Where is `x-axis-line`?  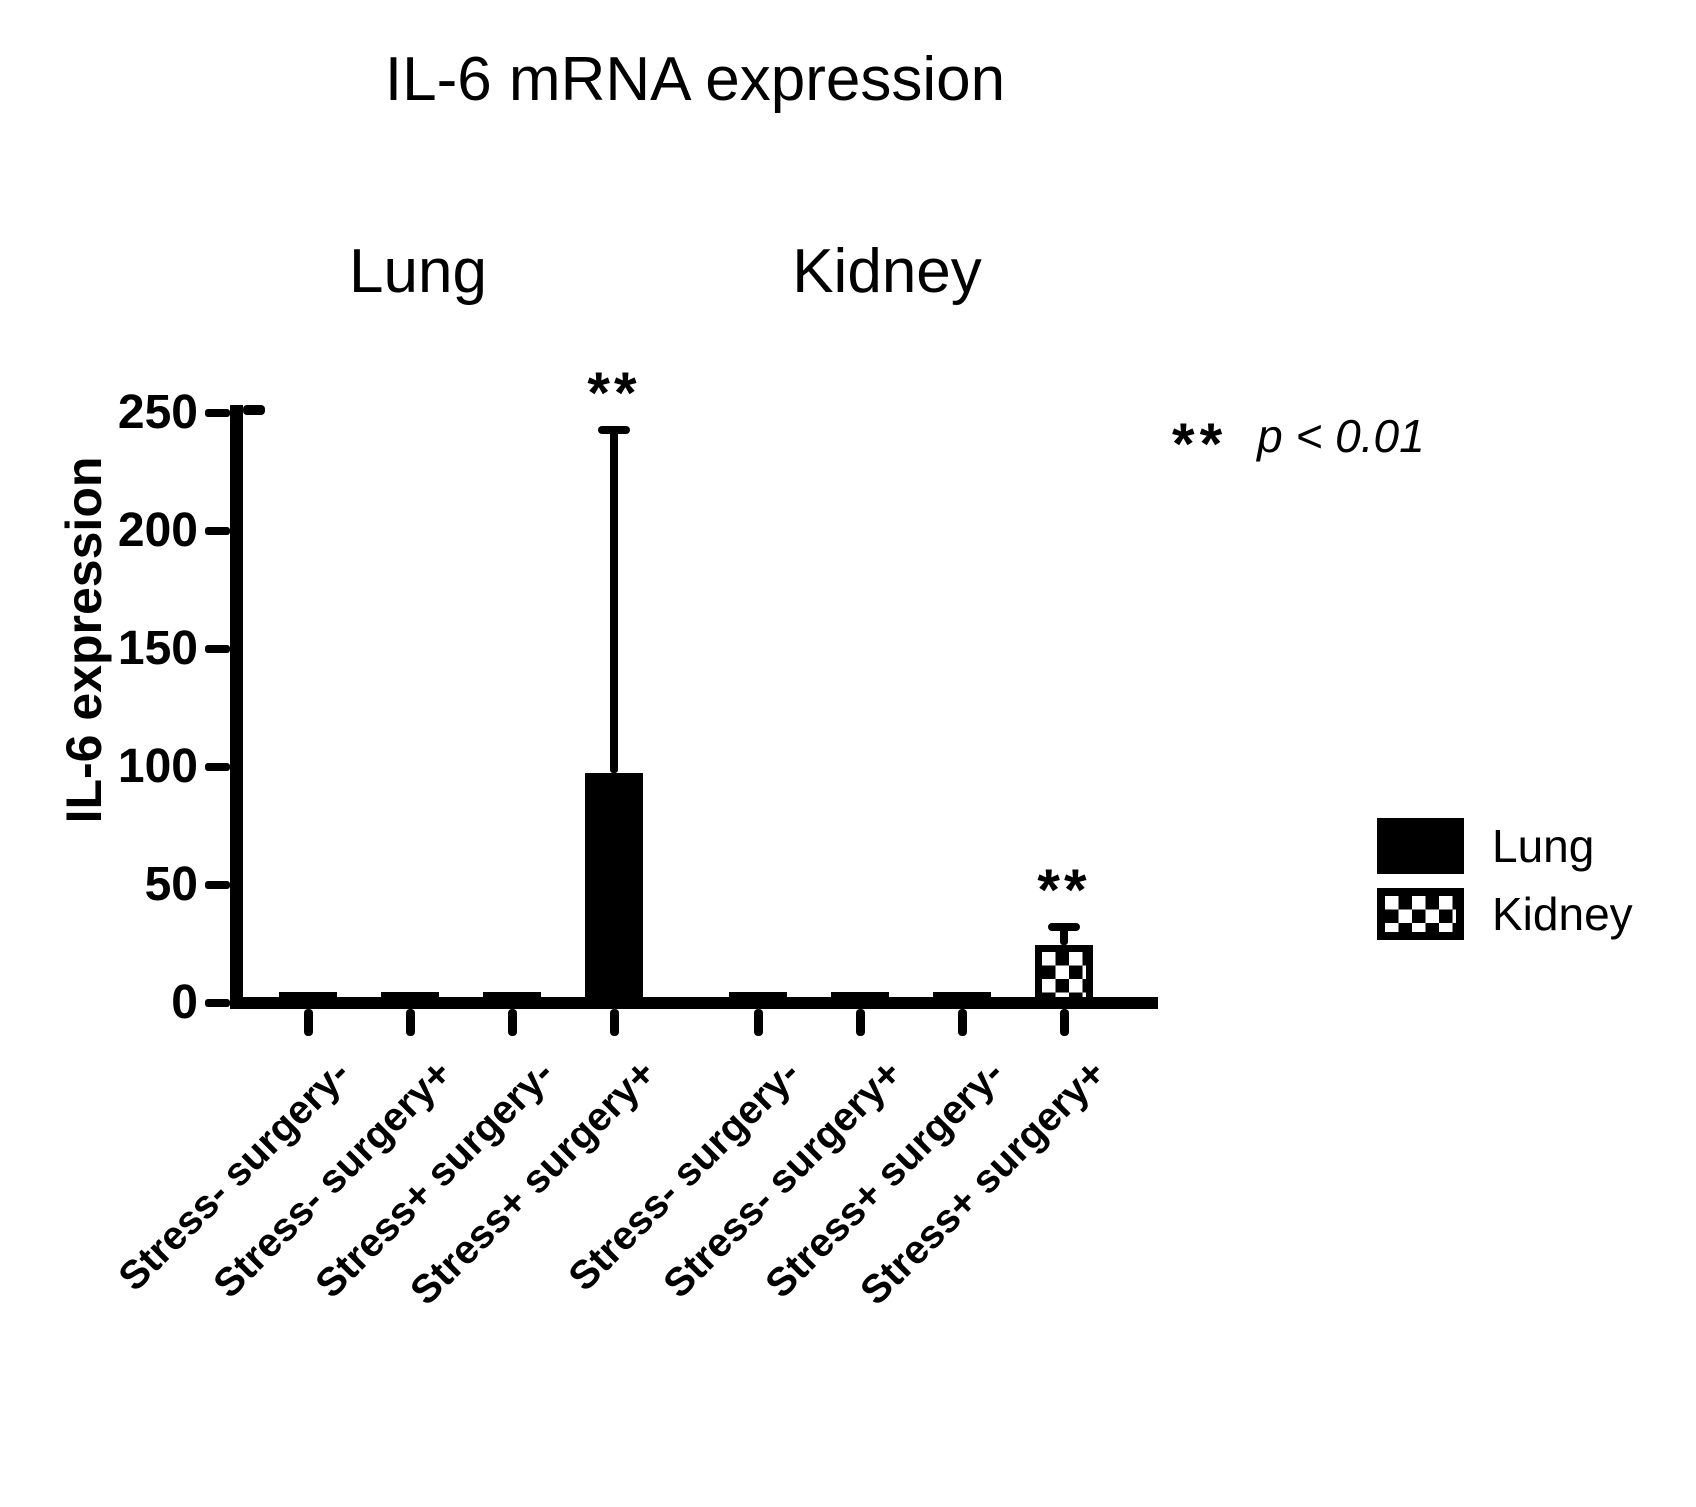 x-axis-line is located at coordinates (694, 1003).